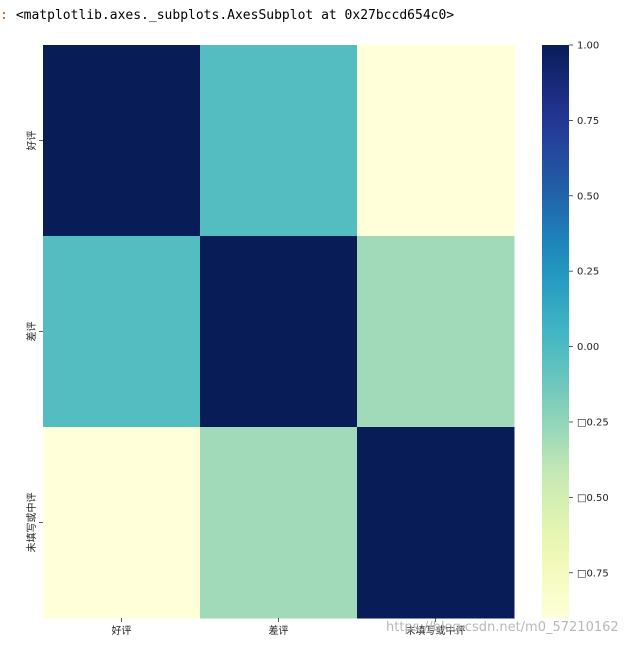  Describe the element at coordinates (588, 272) in the screenshot. I see `colorbar-tick-label: 0.25` at that location.